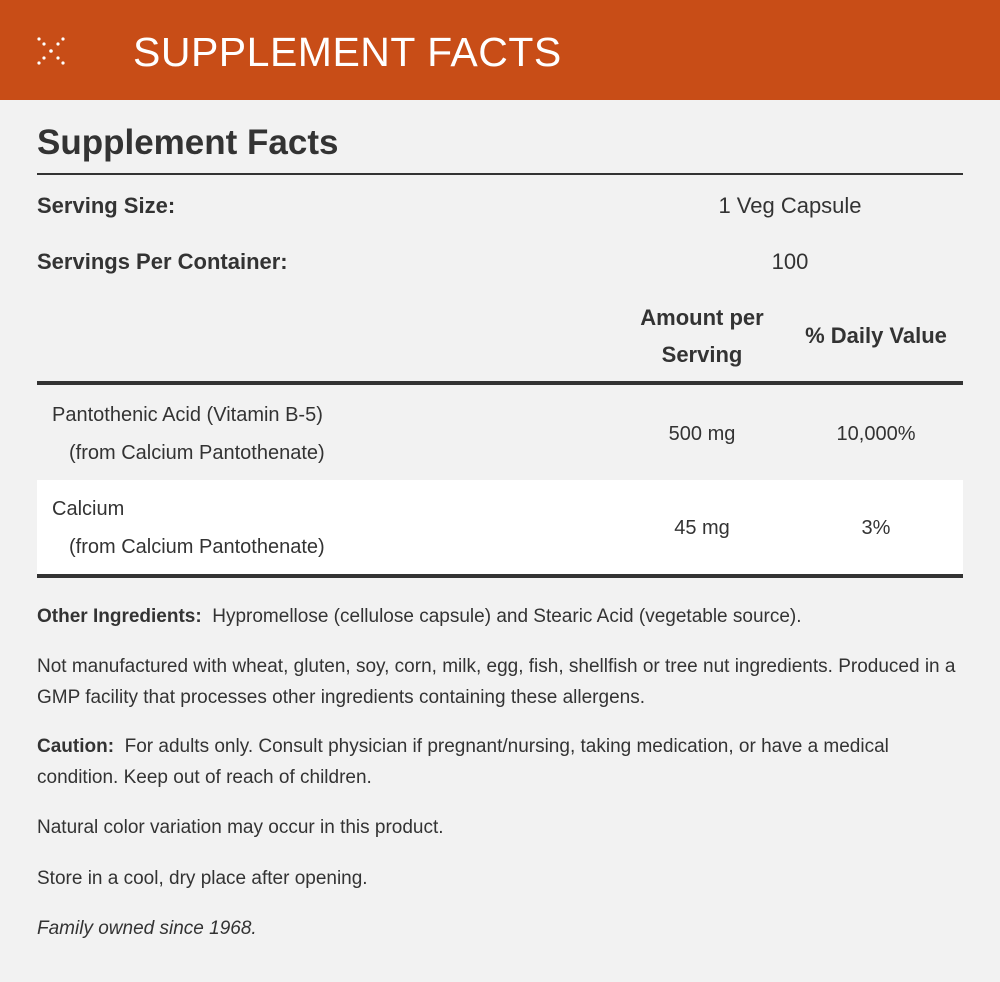 The height and width of the screenshot is (982, 1000). I want to click on family-owned-note: Family owned since 1968., so click(147, 928).